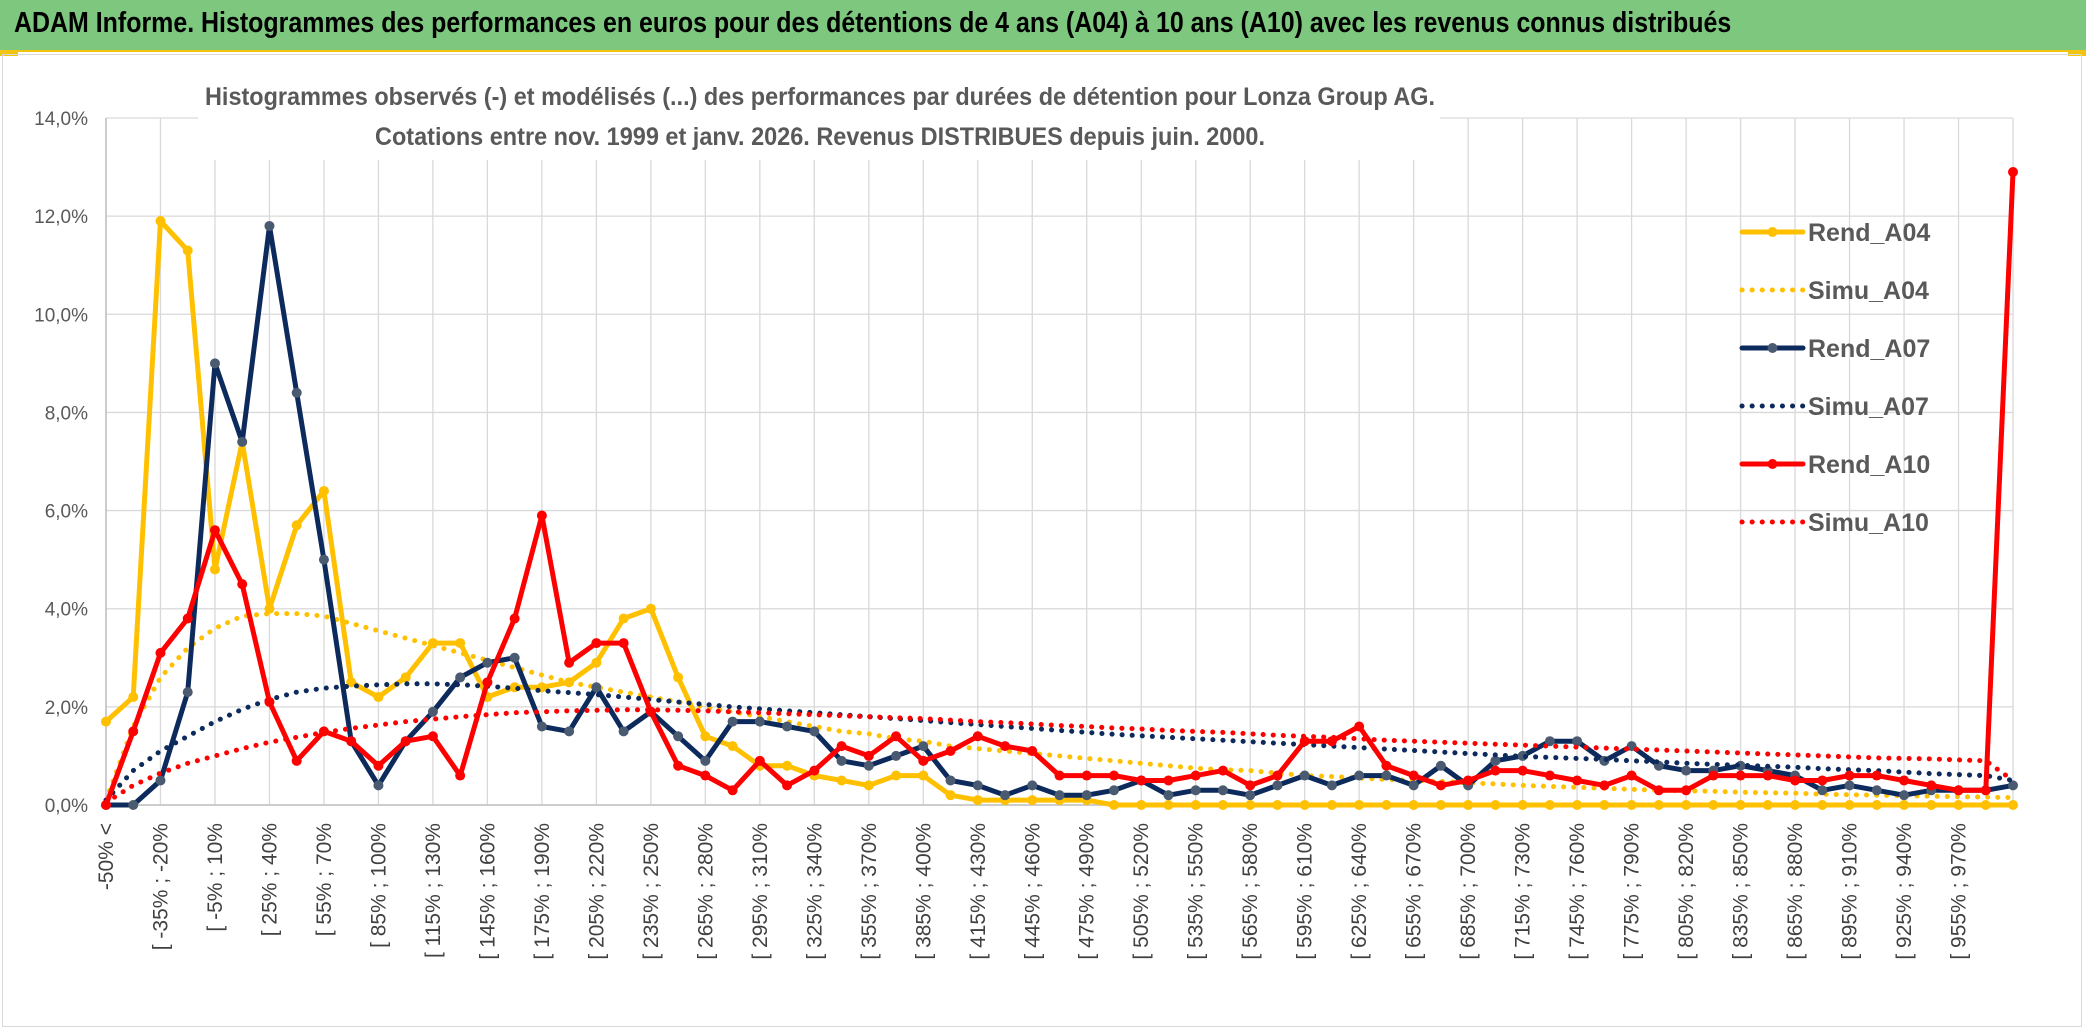  What do you see at coordinates (1686, 891) in the screenshot?
I see `x-tick-label: [ 805% ; 820%` at bounding box center [1686, 891].